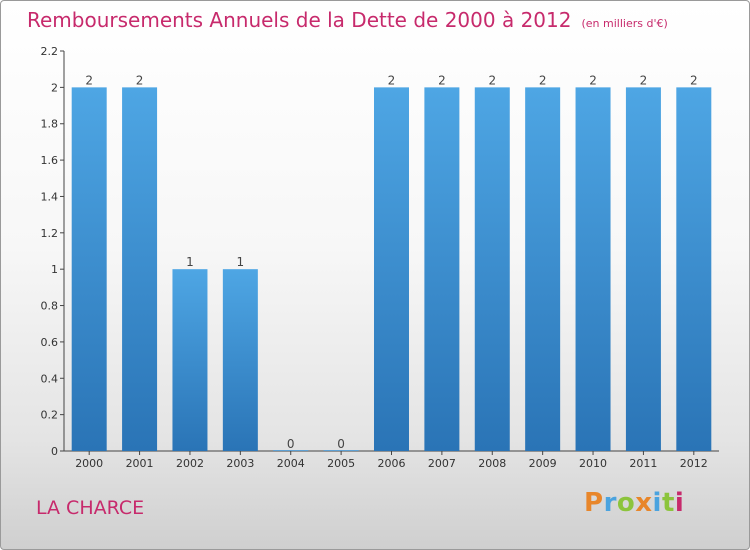 This screenshot has width=750, height=550. Describe the element at coordinates (644, 503) in the screenshot. I see `logo-letter: x` at that location.